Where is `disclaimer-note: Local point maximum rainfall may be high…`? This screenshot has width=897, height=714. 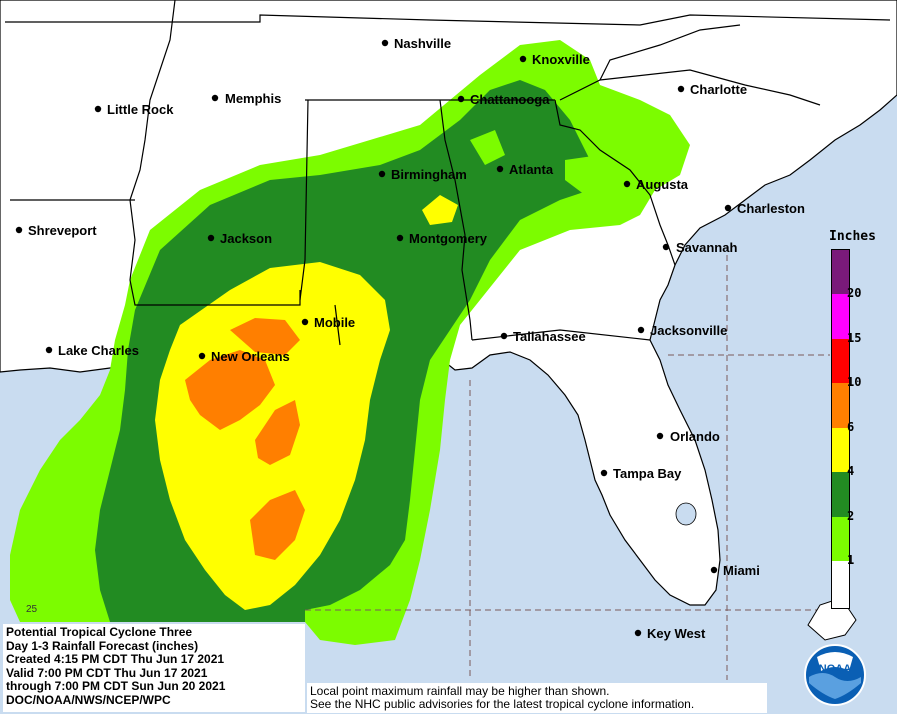
disclaimer-note: Local point maximum rainfall may be high… is located at coordinates (537, 698).